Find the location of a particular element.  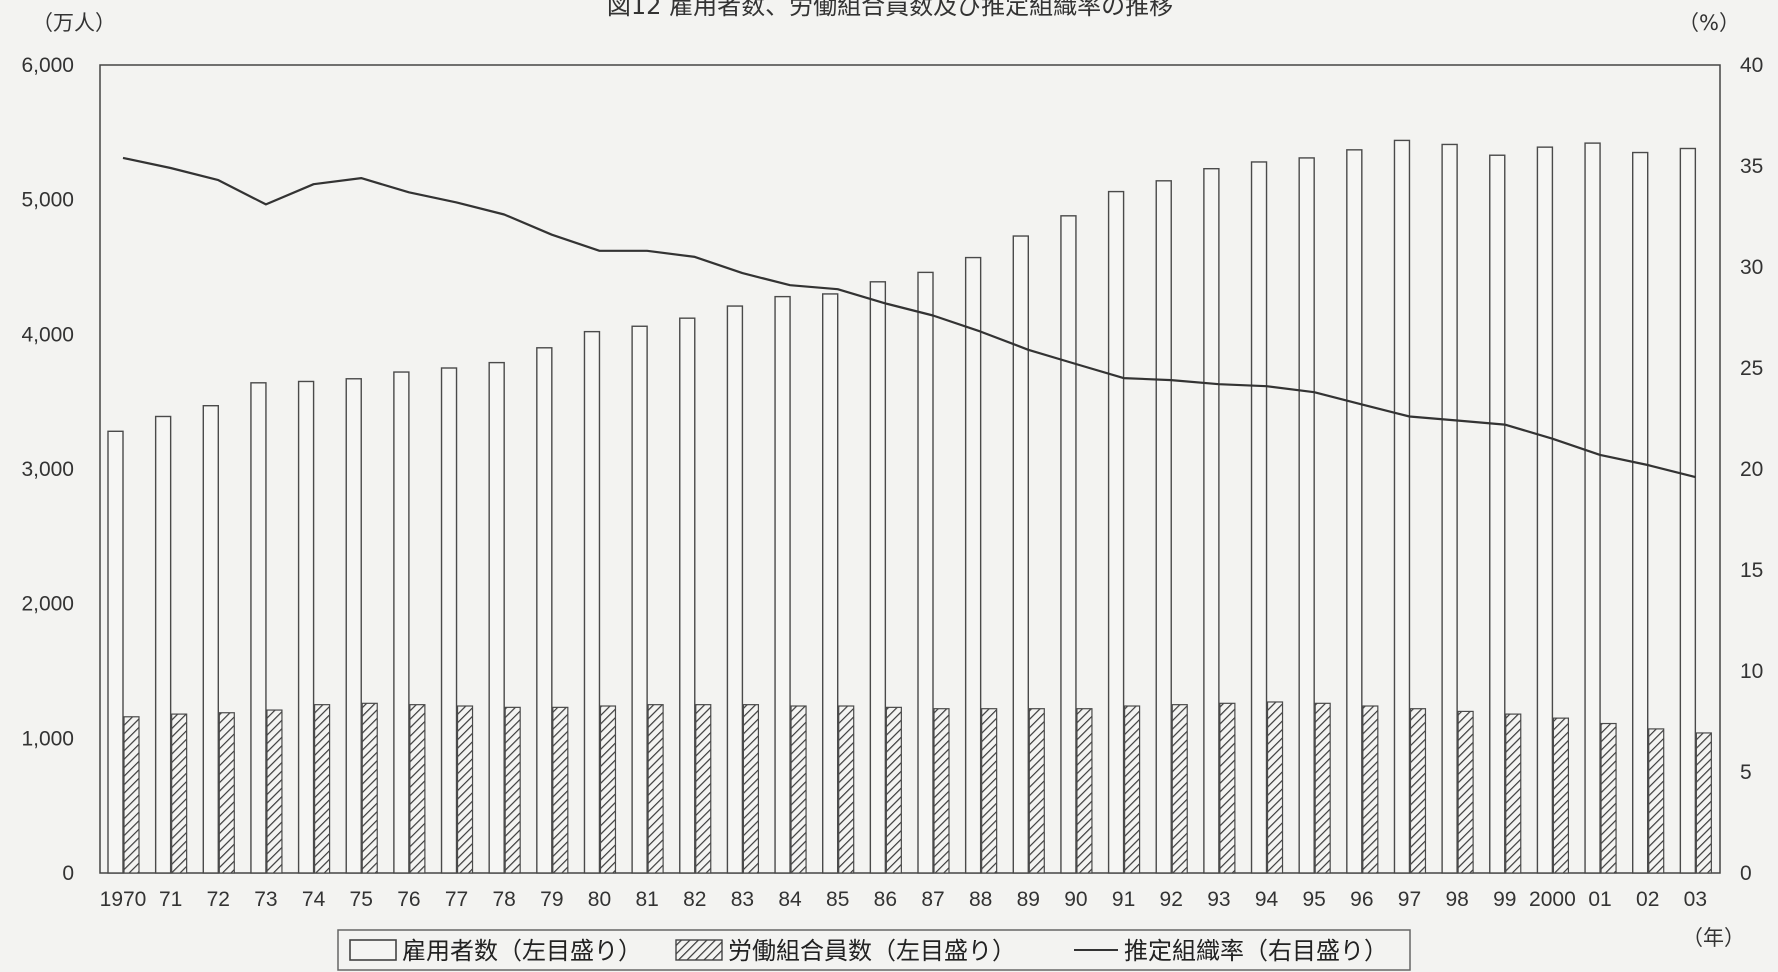

x-tick-label: 87 is located at coordinates (932, 899).